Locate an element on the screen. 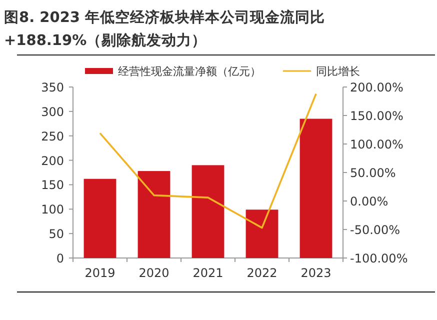  y-tick-label: 0 is located at coordinates (60, 259).